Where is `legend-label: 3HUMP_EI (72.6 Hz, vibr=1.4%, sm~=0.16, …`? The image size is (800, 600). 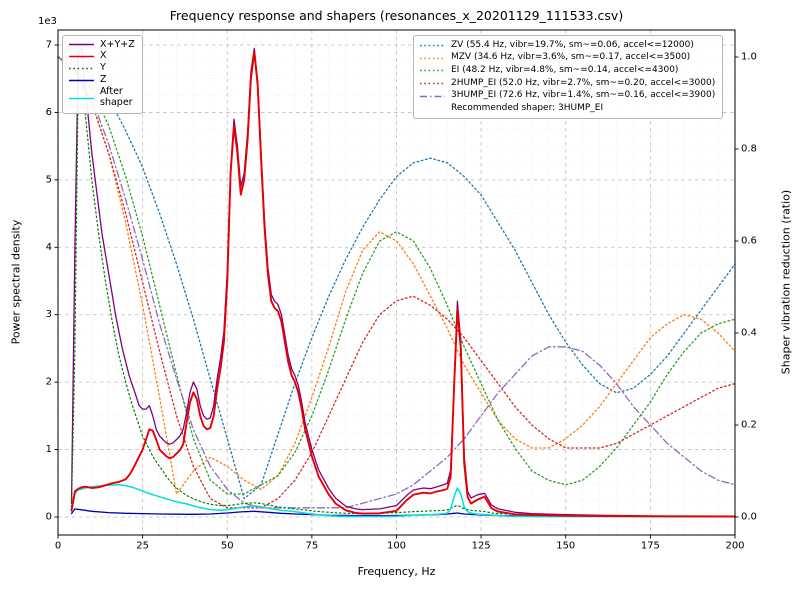
legend-label: 3HUMP_EI (72.6 Hz, vibr=1.4%, sm~=0.16, … is located at coordinates (583, 95).